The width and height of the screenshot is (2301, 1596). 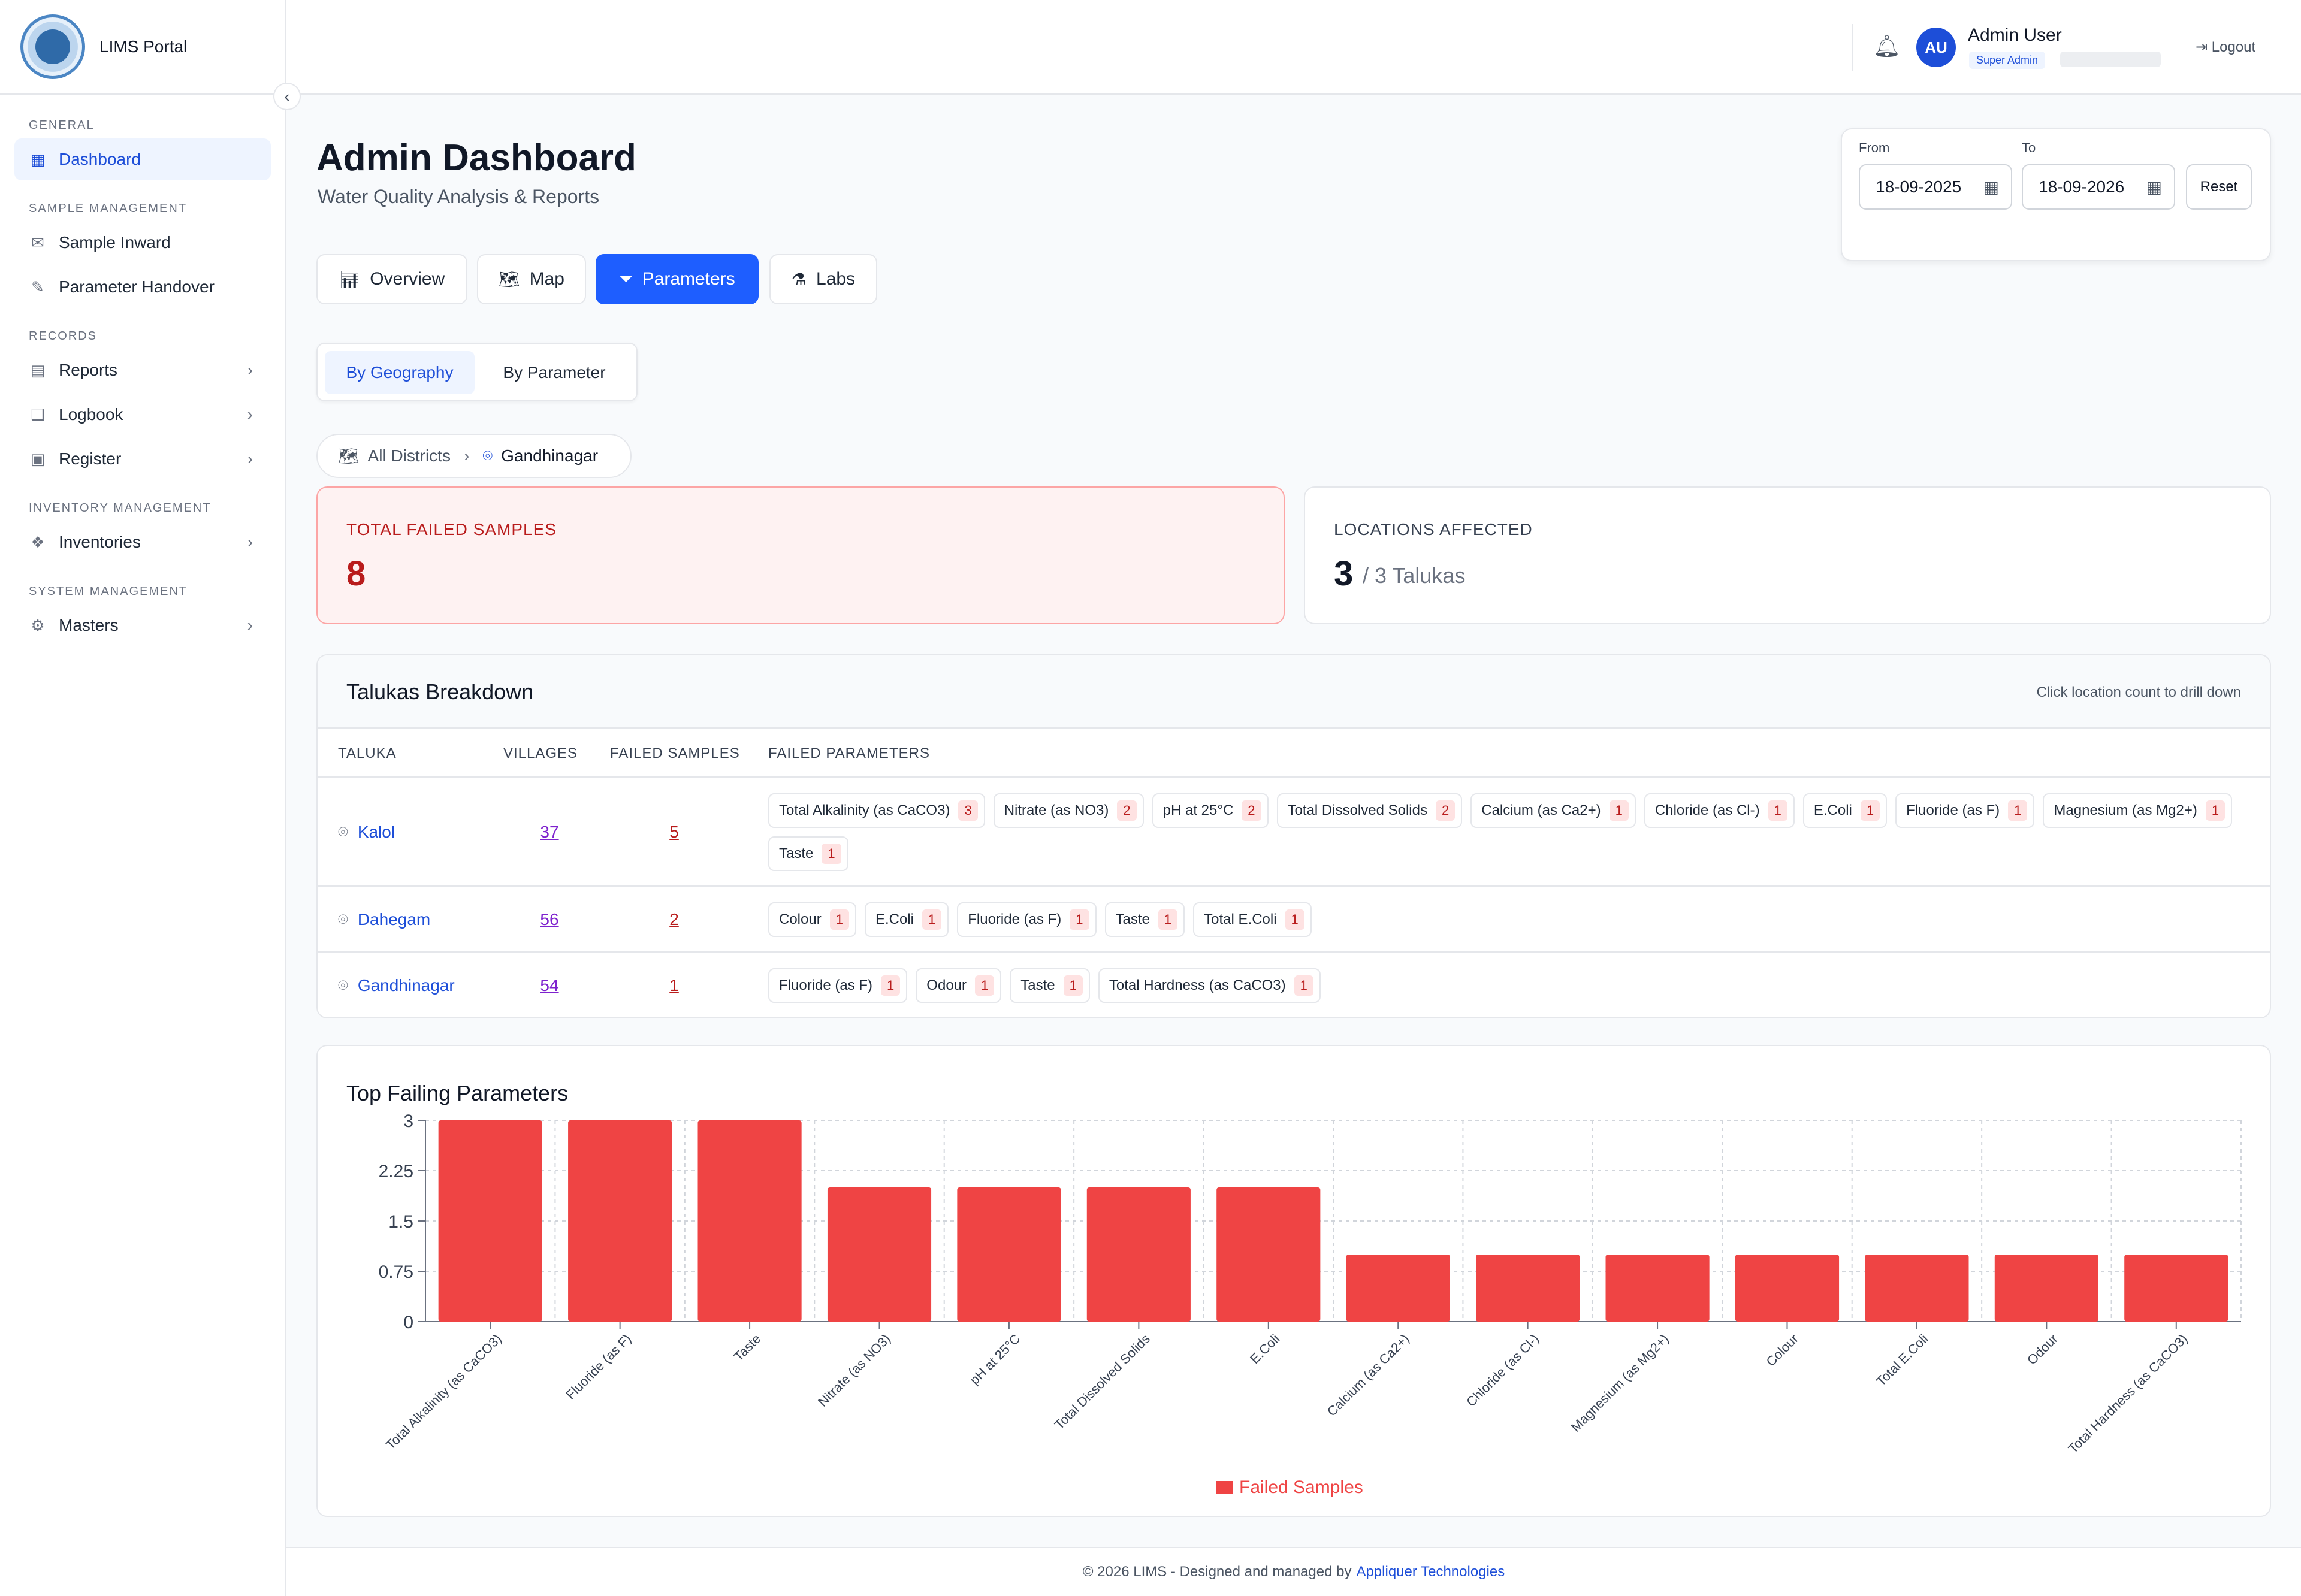 I want to click on failed-count-link: 1, so click(x=674, y=985).